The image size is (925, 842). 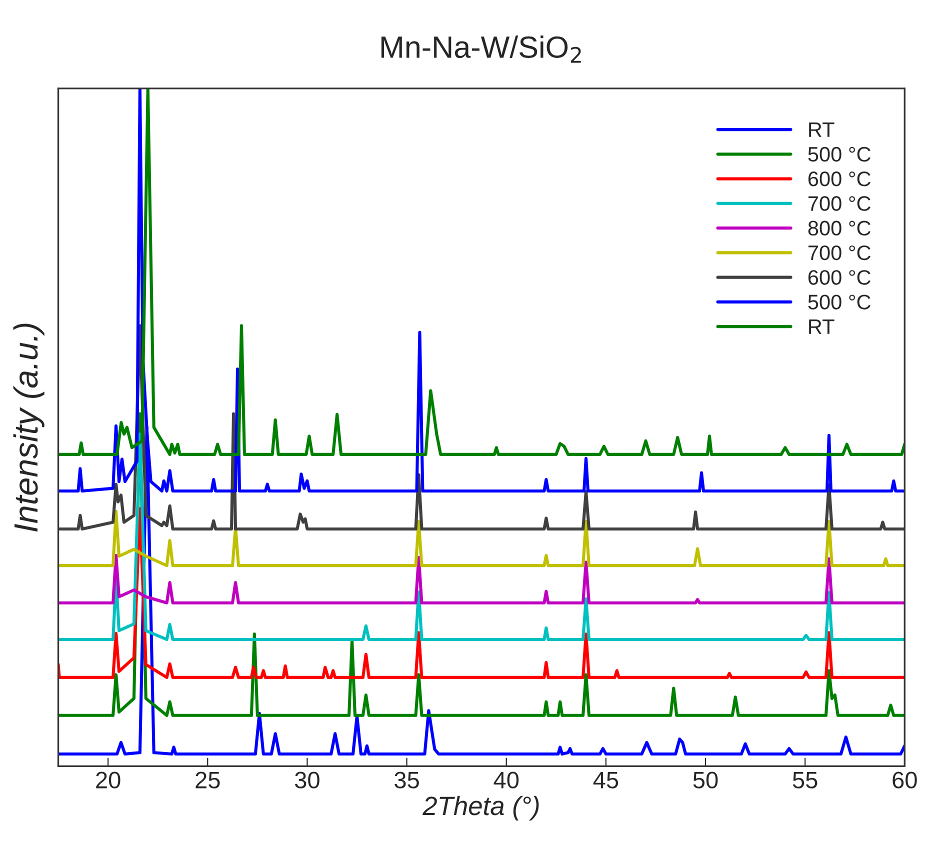 What do you see at coordinates (406, 780) in the screenshot?
I see `x-tick-label: 35` at bounding box center [406, 780].